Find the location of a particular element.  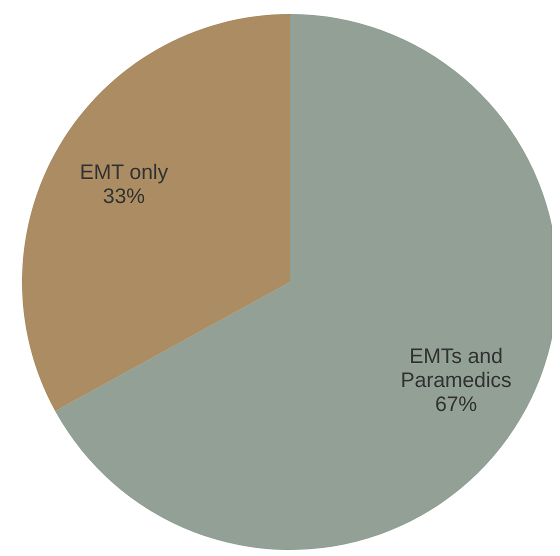

slice-label: EMTs and Paramedics is located at coordinates (456, 368).